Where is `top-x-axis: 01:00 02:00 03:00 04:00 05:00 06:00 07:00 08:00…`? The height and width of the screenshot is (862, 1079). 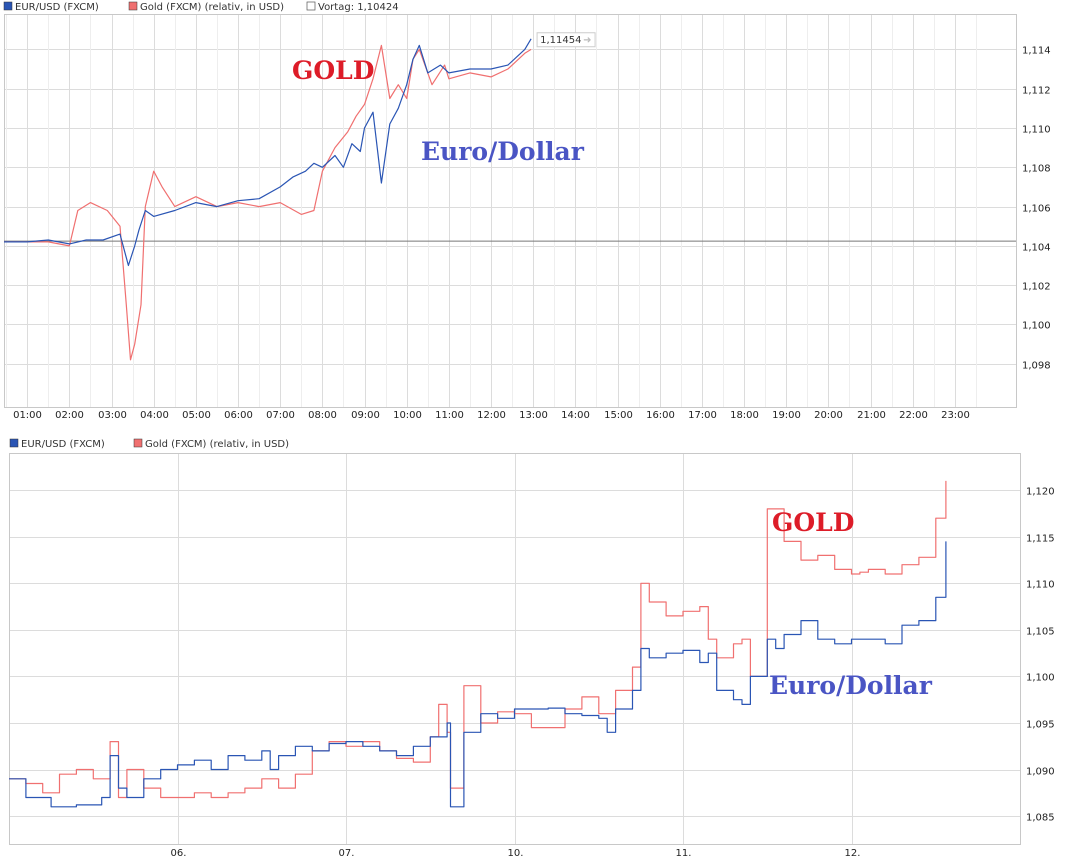
top-x-axis: 01:00 02:00 03:00 04:00 05:00 06:00 07:00 08:00… is located at coordinates (491, 415).